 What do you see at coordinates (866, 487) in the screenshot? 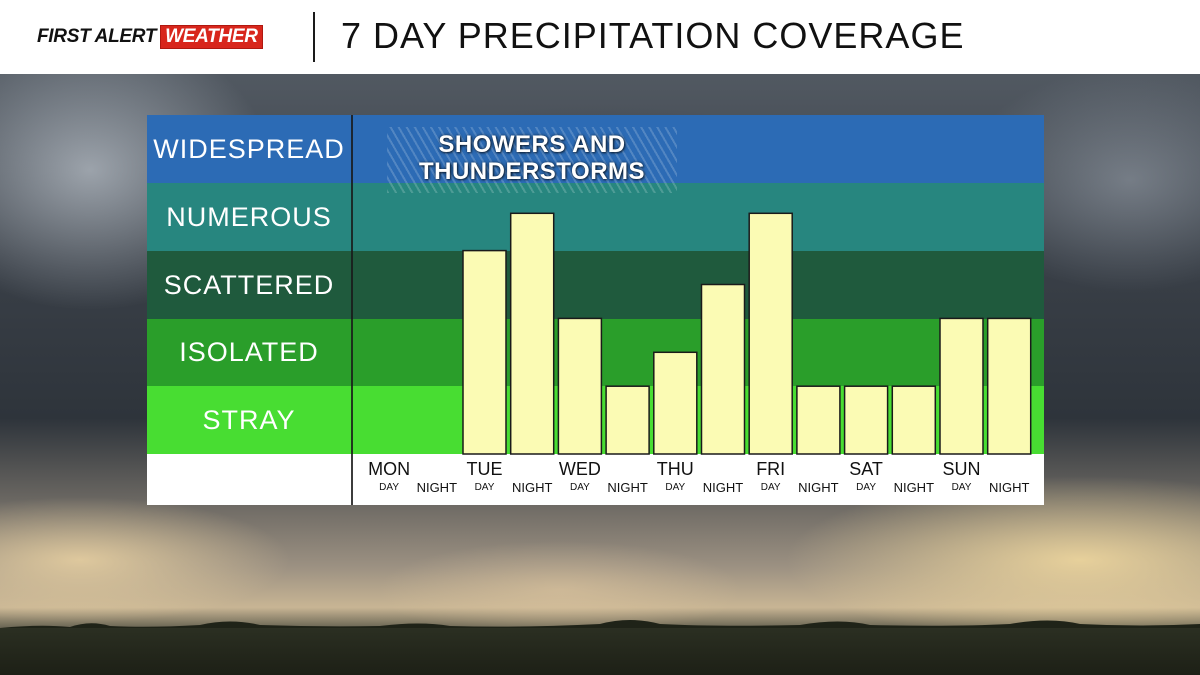
I see `x-sublabel-sat-day: DAY` at bounding box center [866, 487].